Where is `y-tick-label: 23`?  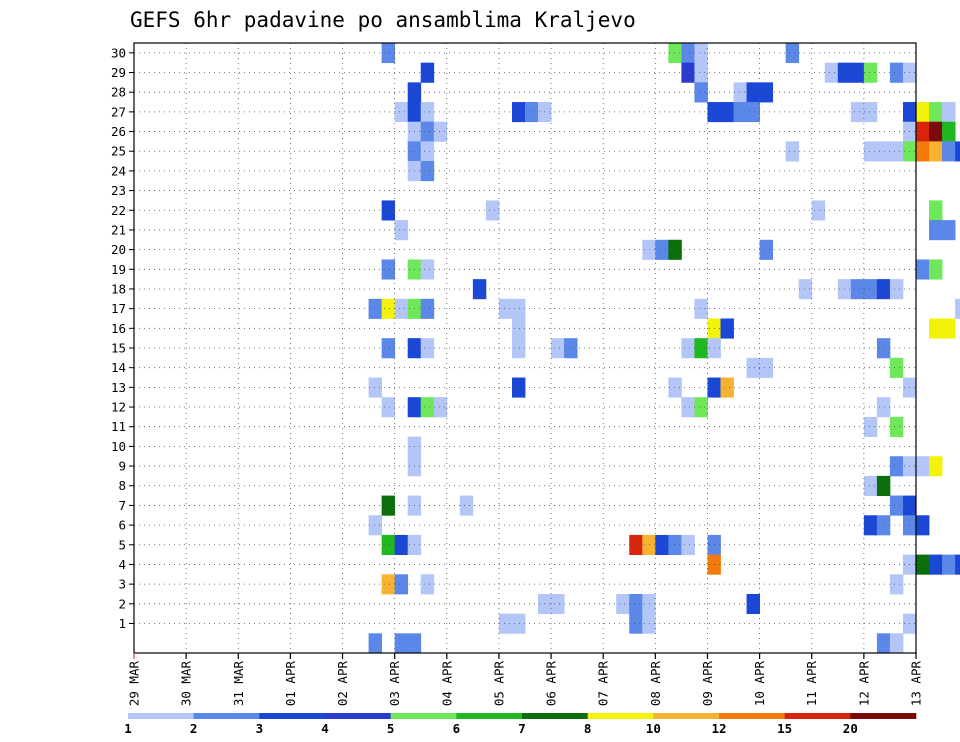 y-tick-label: 23 is located at coordinates (118, 190).